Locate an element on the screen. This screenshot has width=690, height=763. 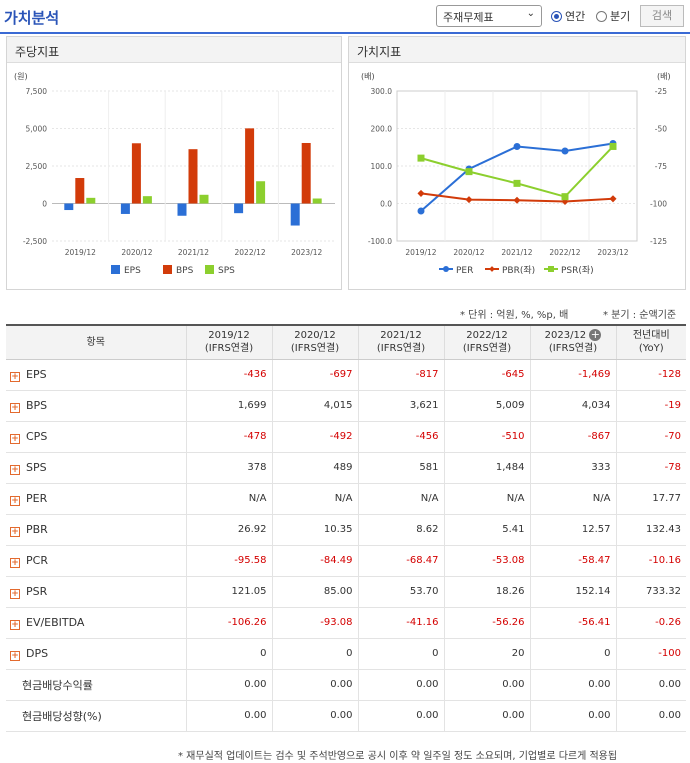
row-label: + PER is located at coordinates (96, 499).